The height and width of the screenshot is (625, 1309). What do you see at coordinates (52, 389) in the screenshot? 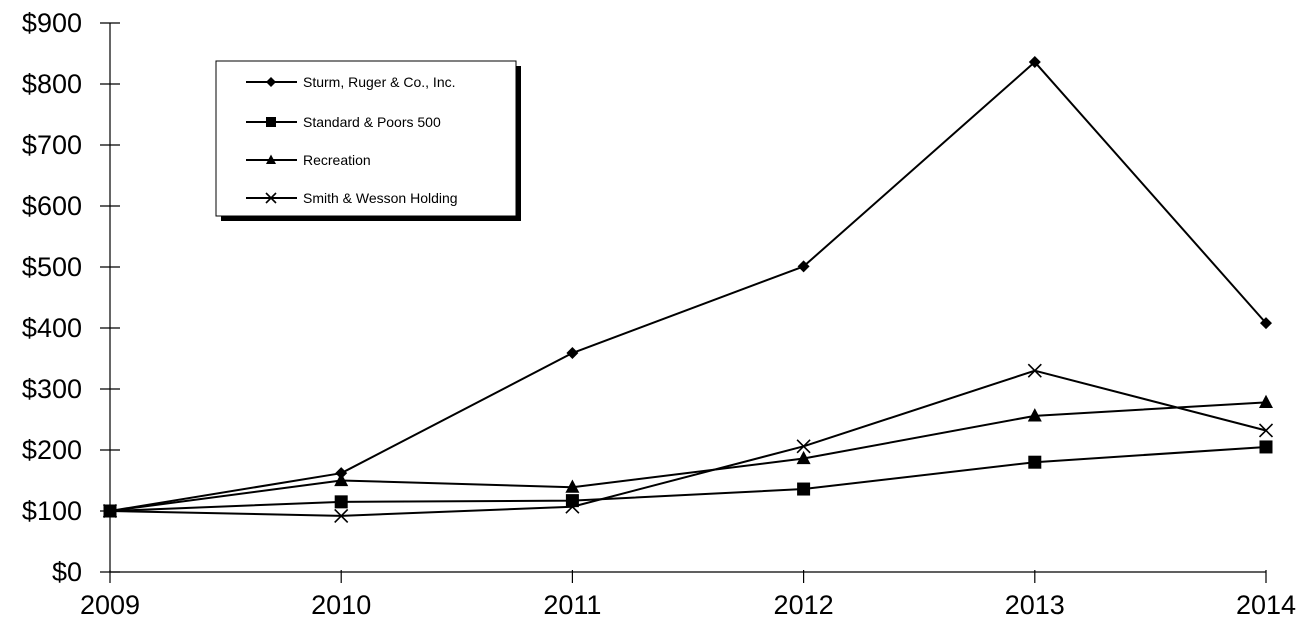
I see `y-tick-label: $300` at bounding box center [52, 389].